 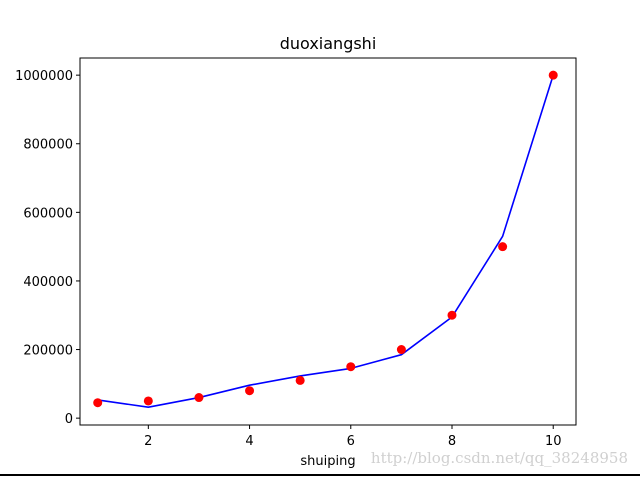 I want to click on x-tick-label: 10, so click(x=553, y=441).